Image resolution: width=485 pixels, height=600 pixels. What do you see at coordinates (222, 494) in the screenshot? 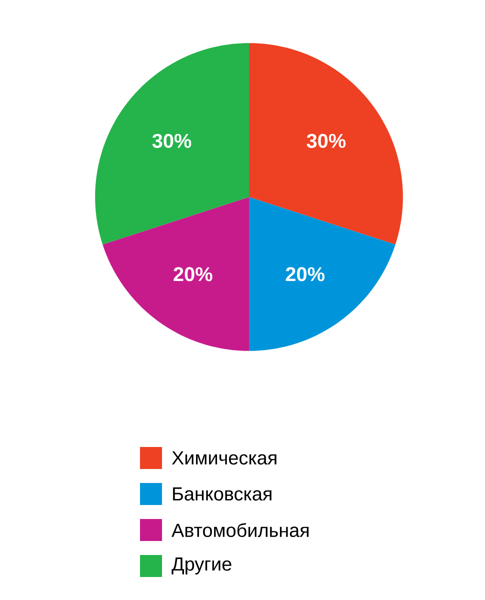
I see `legend-label: Банковская` at bounding box center [222, 494].